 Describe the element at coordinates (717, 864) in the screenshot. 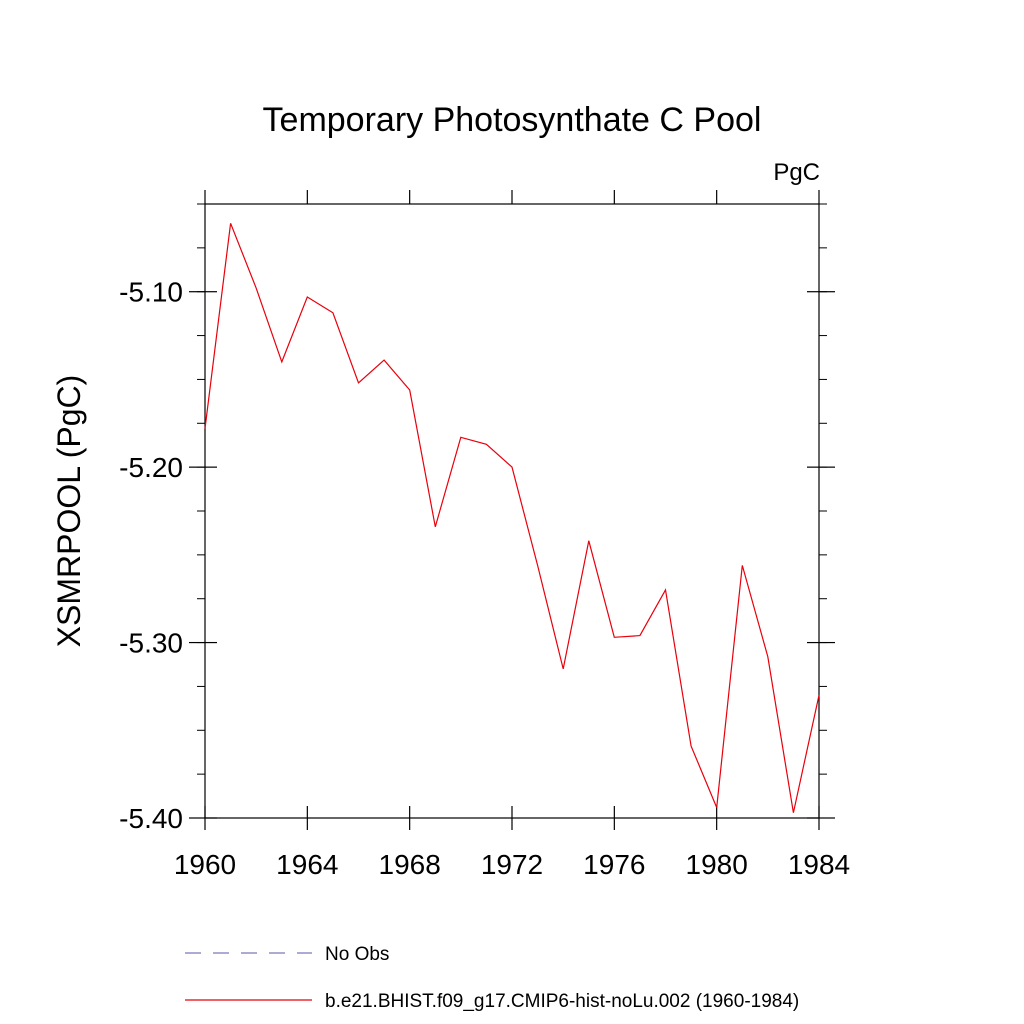

I see `x-tick-label: 1980` at that location.